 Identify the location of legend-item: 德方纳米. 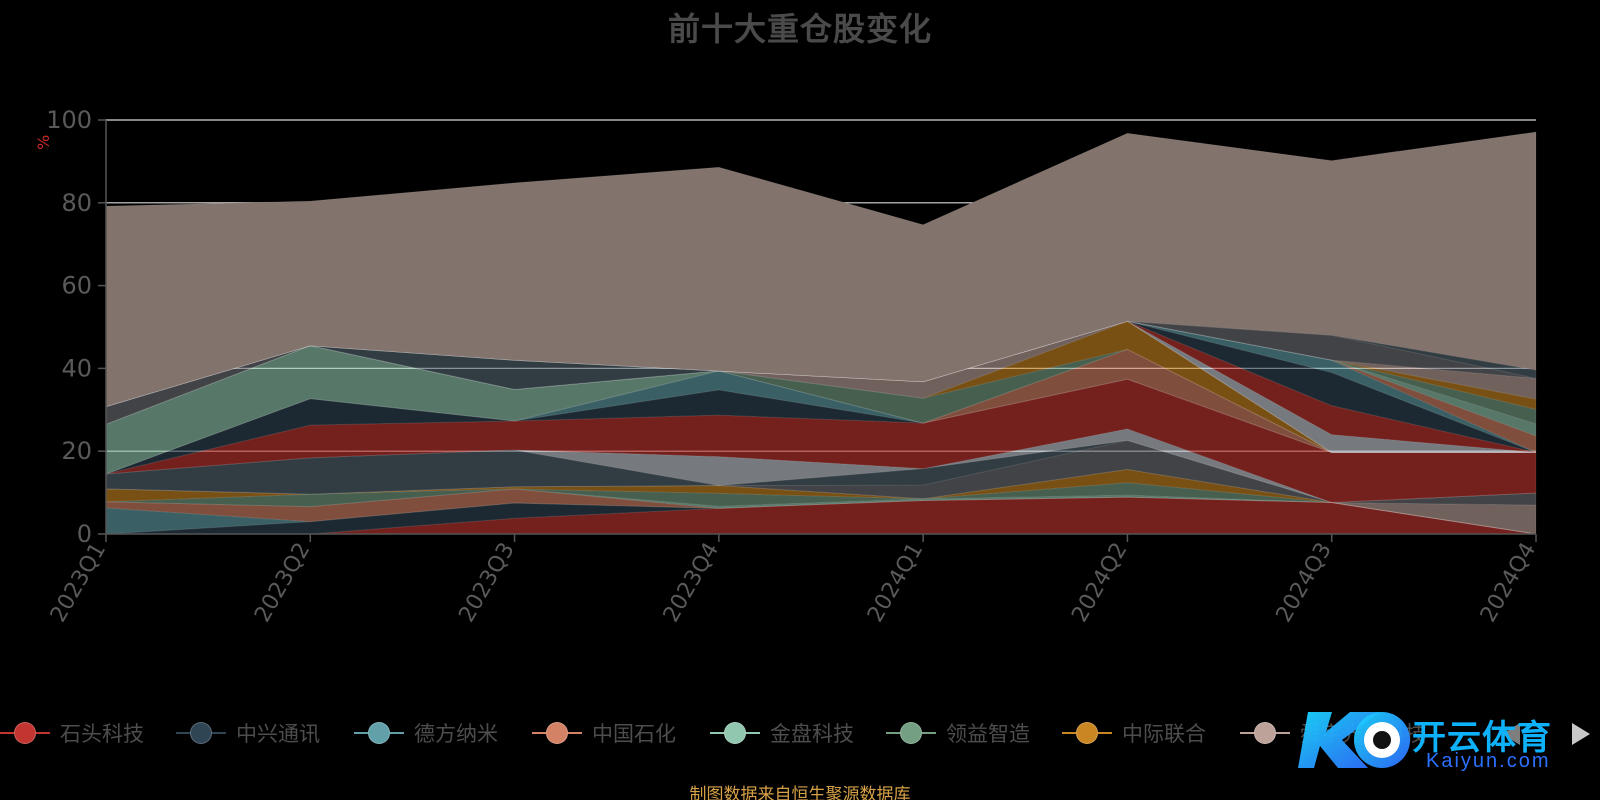
(426, 733).